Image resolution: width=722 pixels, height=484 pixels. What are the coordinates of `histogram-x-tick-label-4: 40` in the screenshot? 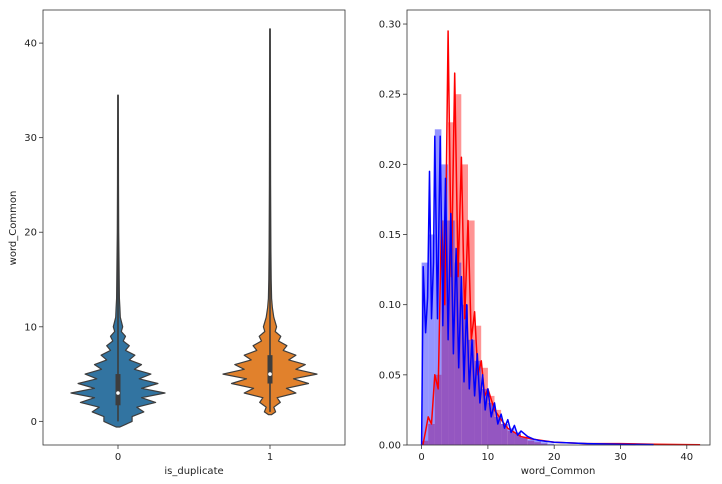 It's located at (686, 457).